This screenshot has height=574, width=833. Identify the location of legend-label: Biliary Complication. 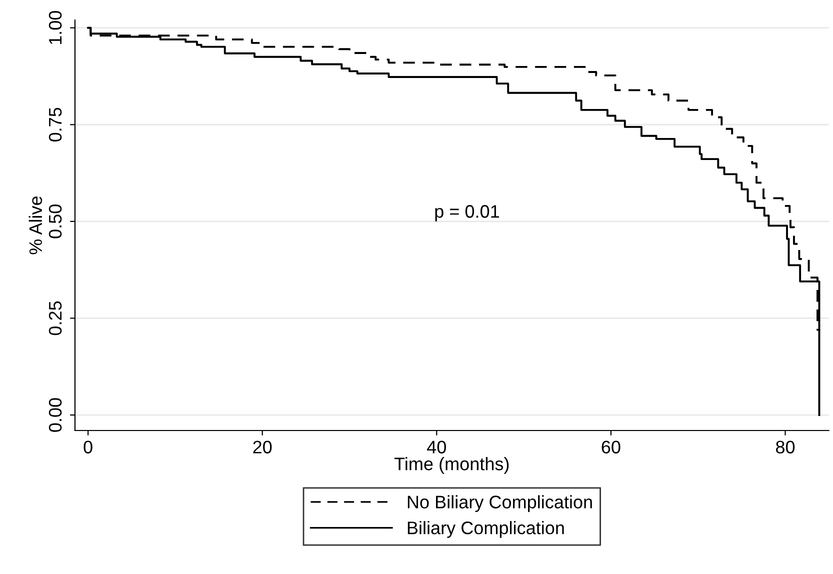
(486, 529).